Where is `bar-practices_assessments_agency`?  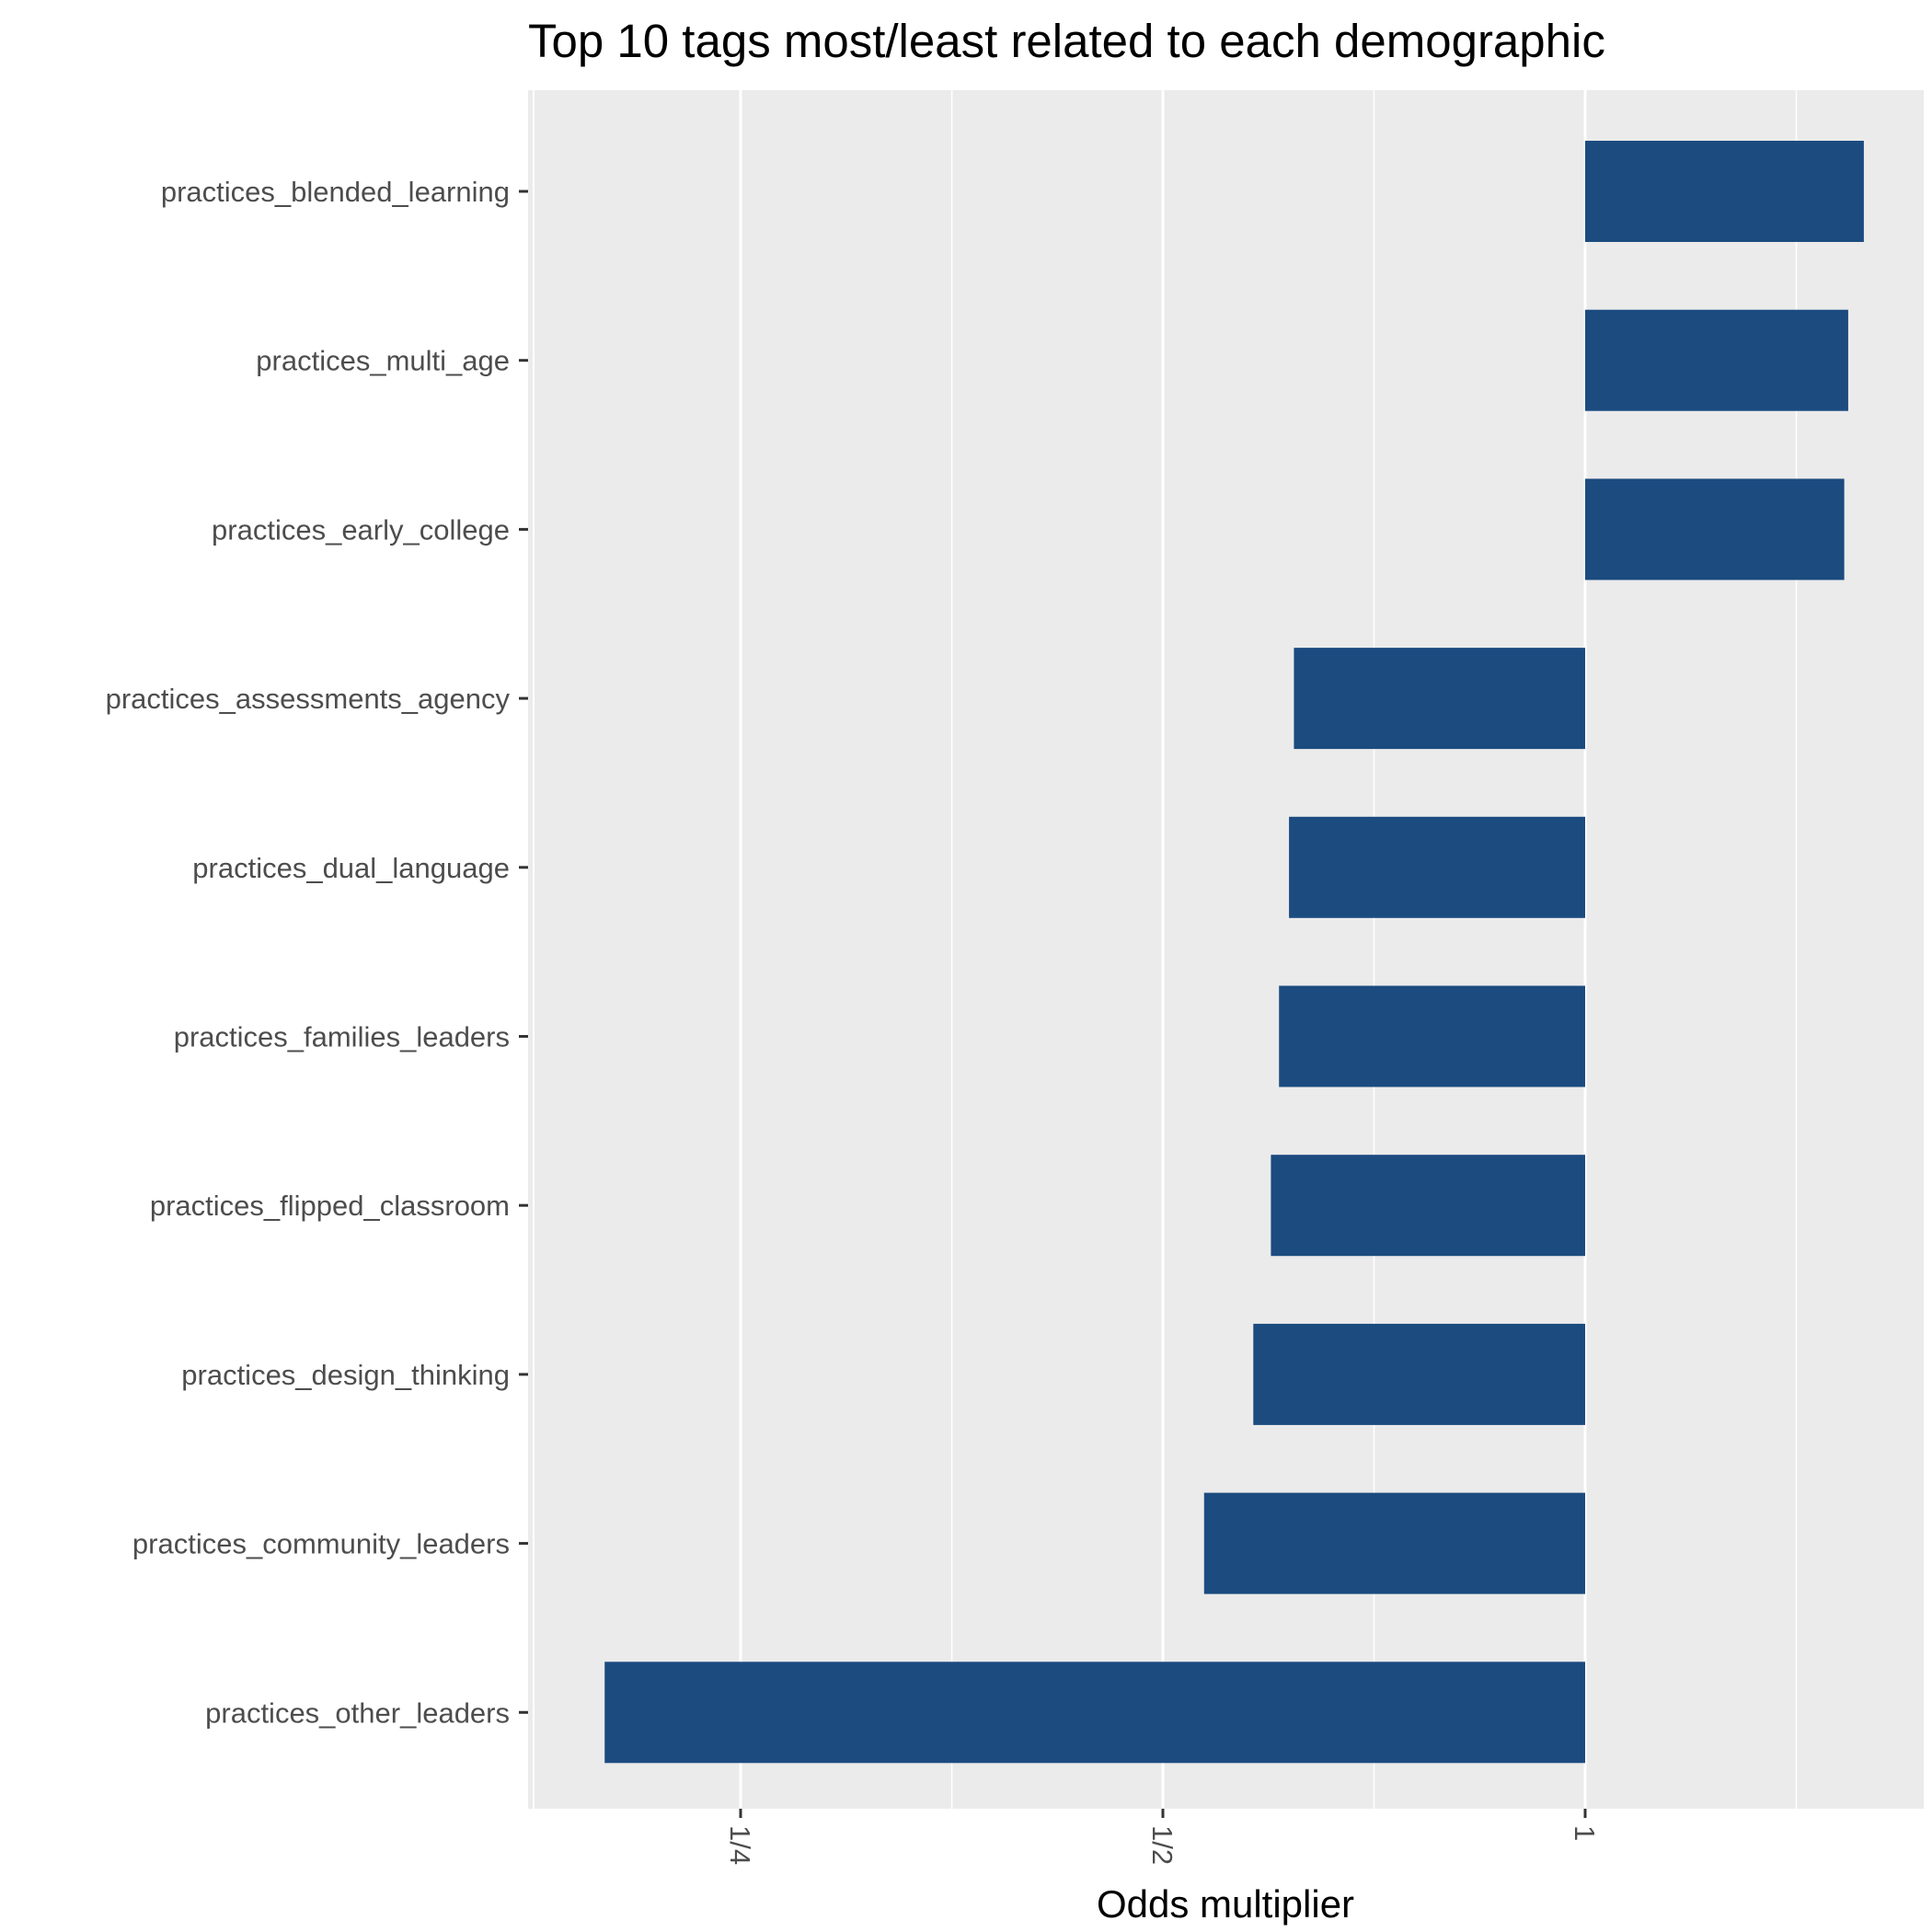
bar-practices_assessments_agency is located at coordinates (1439, 699).